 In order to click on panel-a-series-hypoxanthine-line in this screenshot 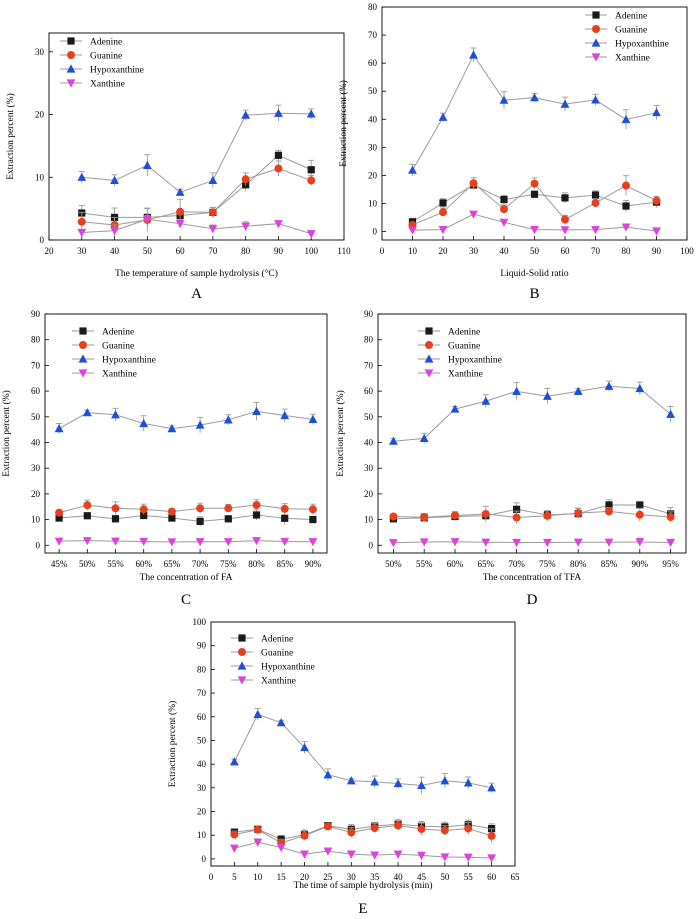, I will do `click(196, 152)`.